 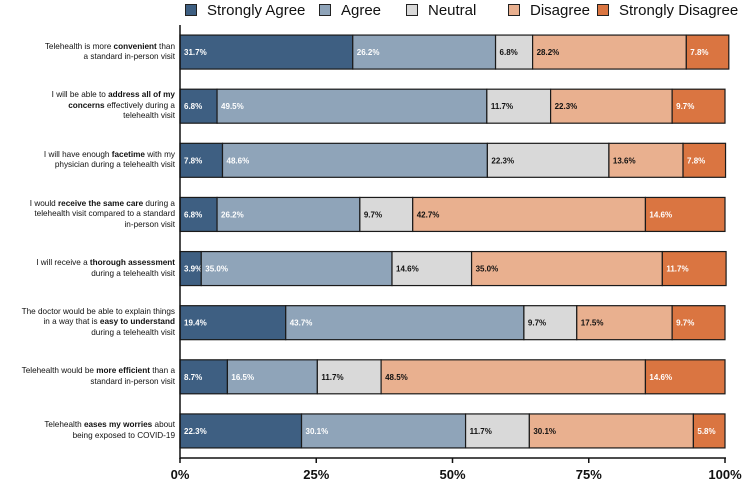 What do you see at coordinates (86, 105) in the screenshot?
I see `category-label-emphasis: concerns` at bounding box center [86, 105].